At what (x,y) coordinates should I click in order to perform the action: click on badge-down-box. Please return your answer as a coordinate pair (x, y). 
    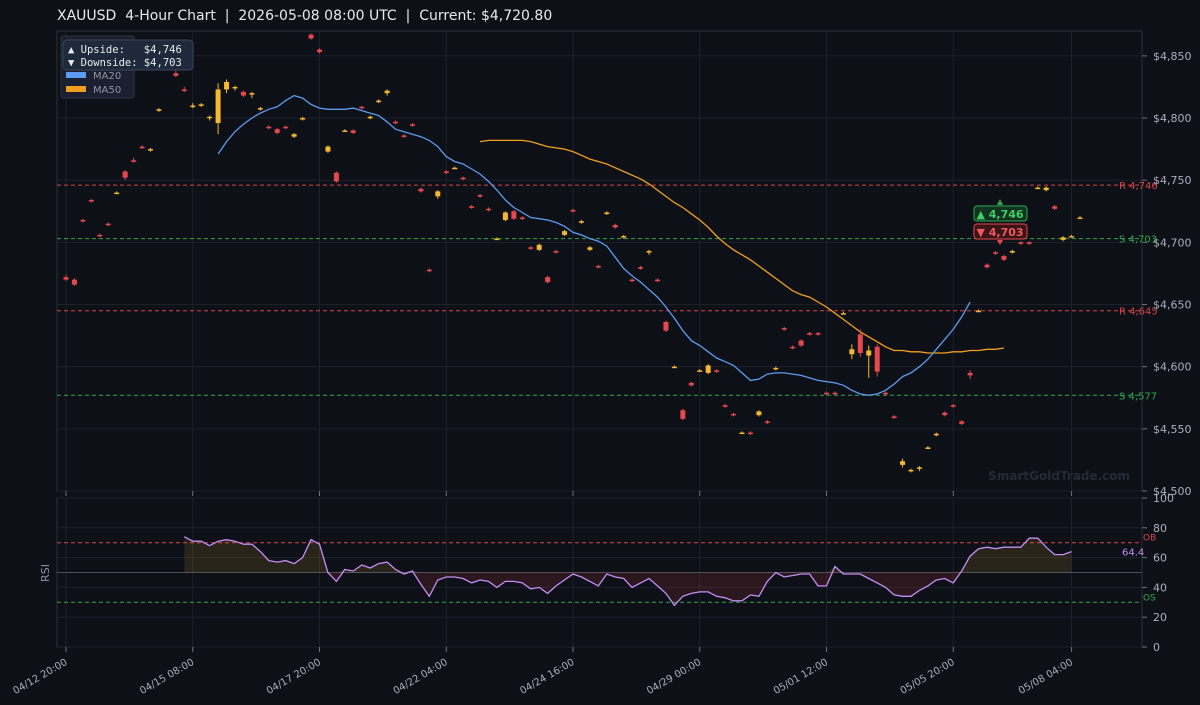
    Looking at the image, I should click on (1000, 231).